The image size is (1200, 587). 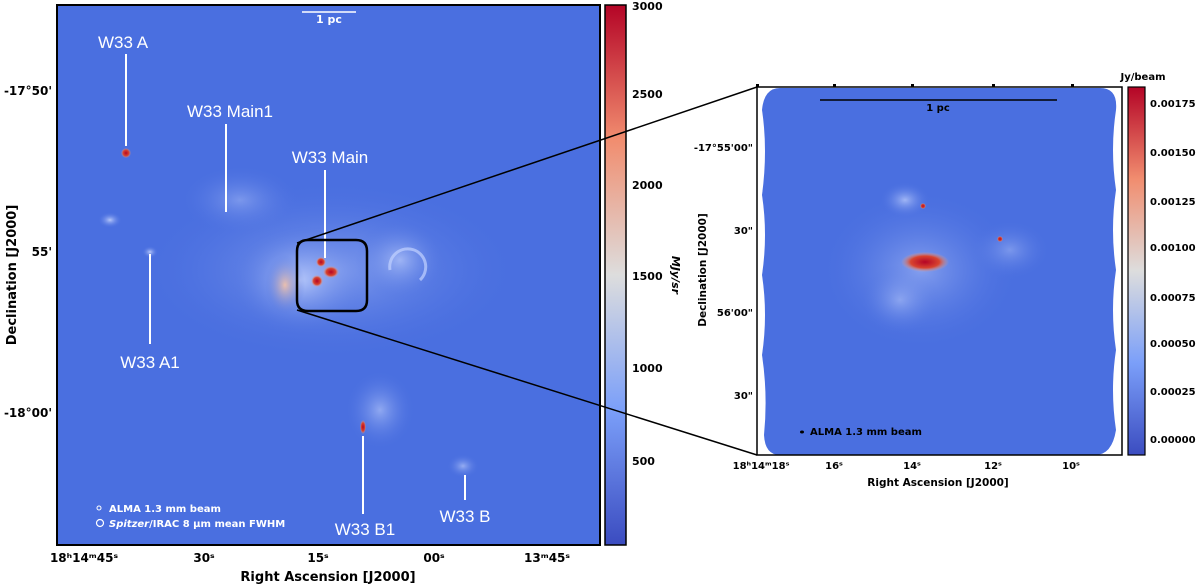 I want to click on spitzer-beam-icon, so click(x=100, y=523).